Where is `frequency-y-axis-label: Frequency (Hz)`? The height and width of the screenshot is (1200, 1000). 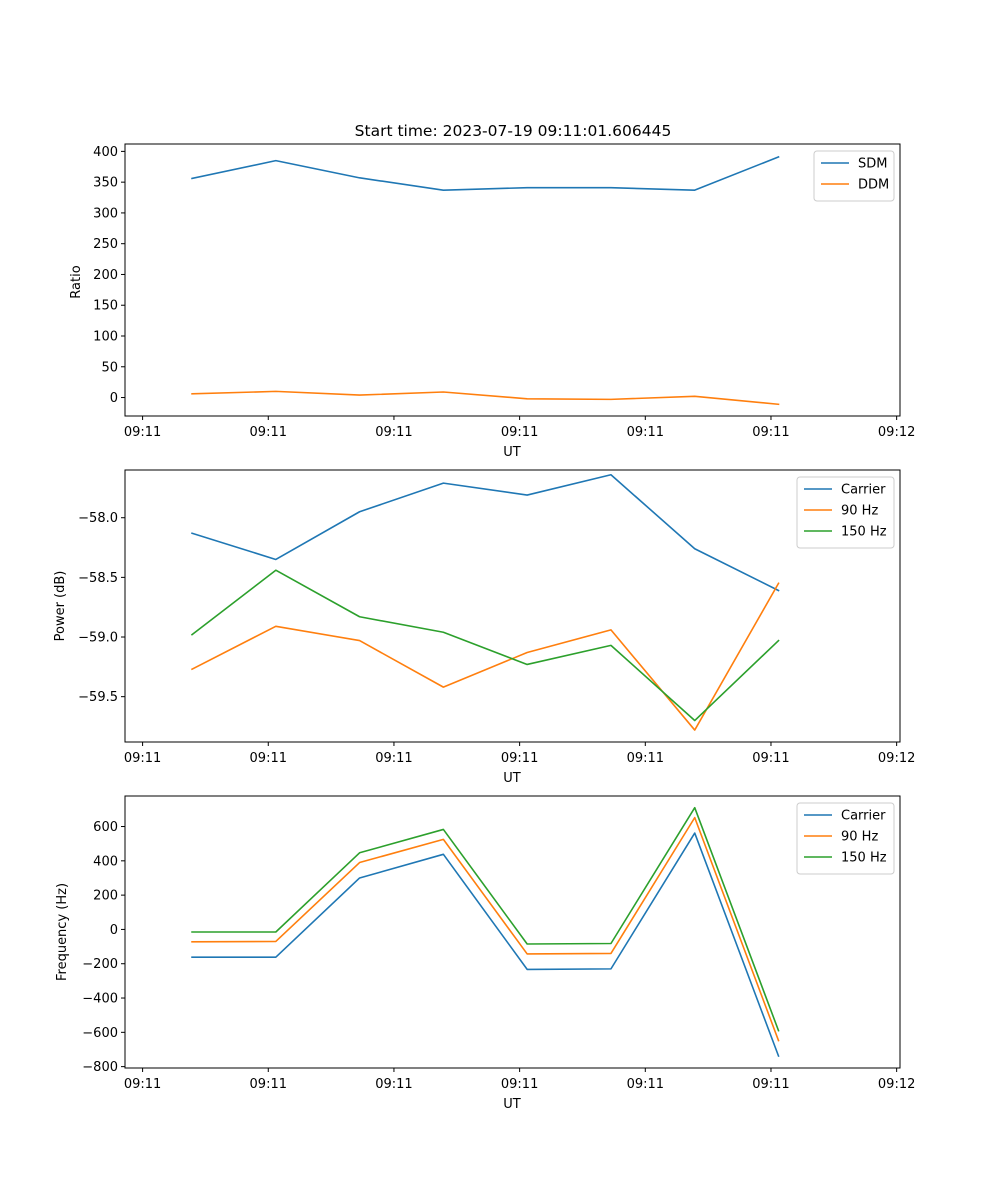
frequency-y-axis-label: Frequency (Hz) is located at coordinates (62, 932).